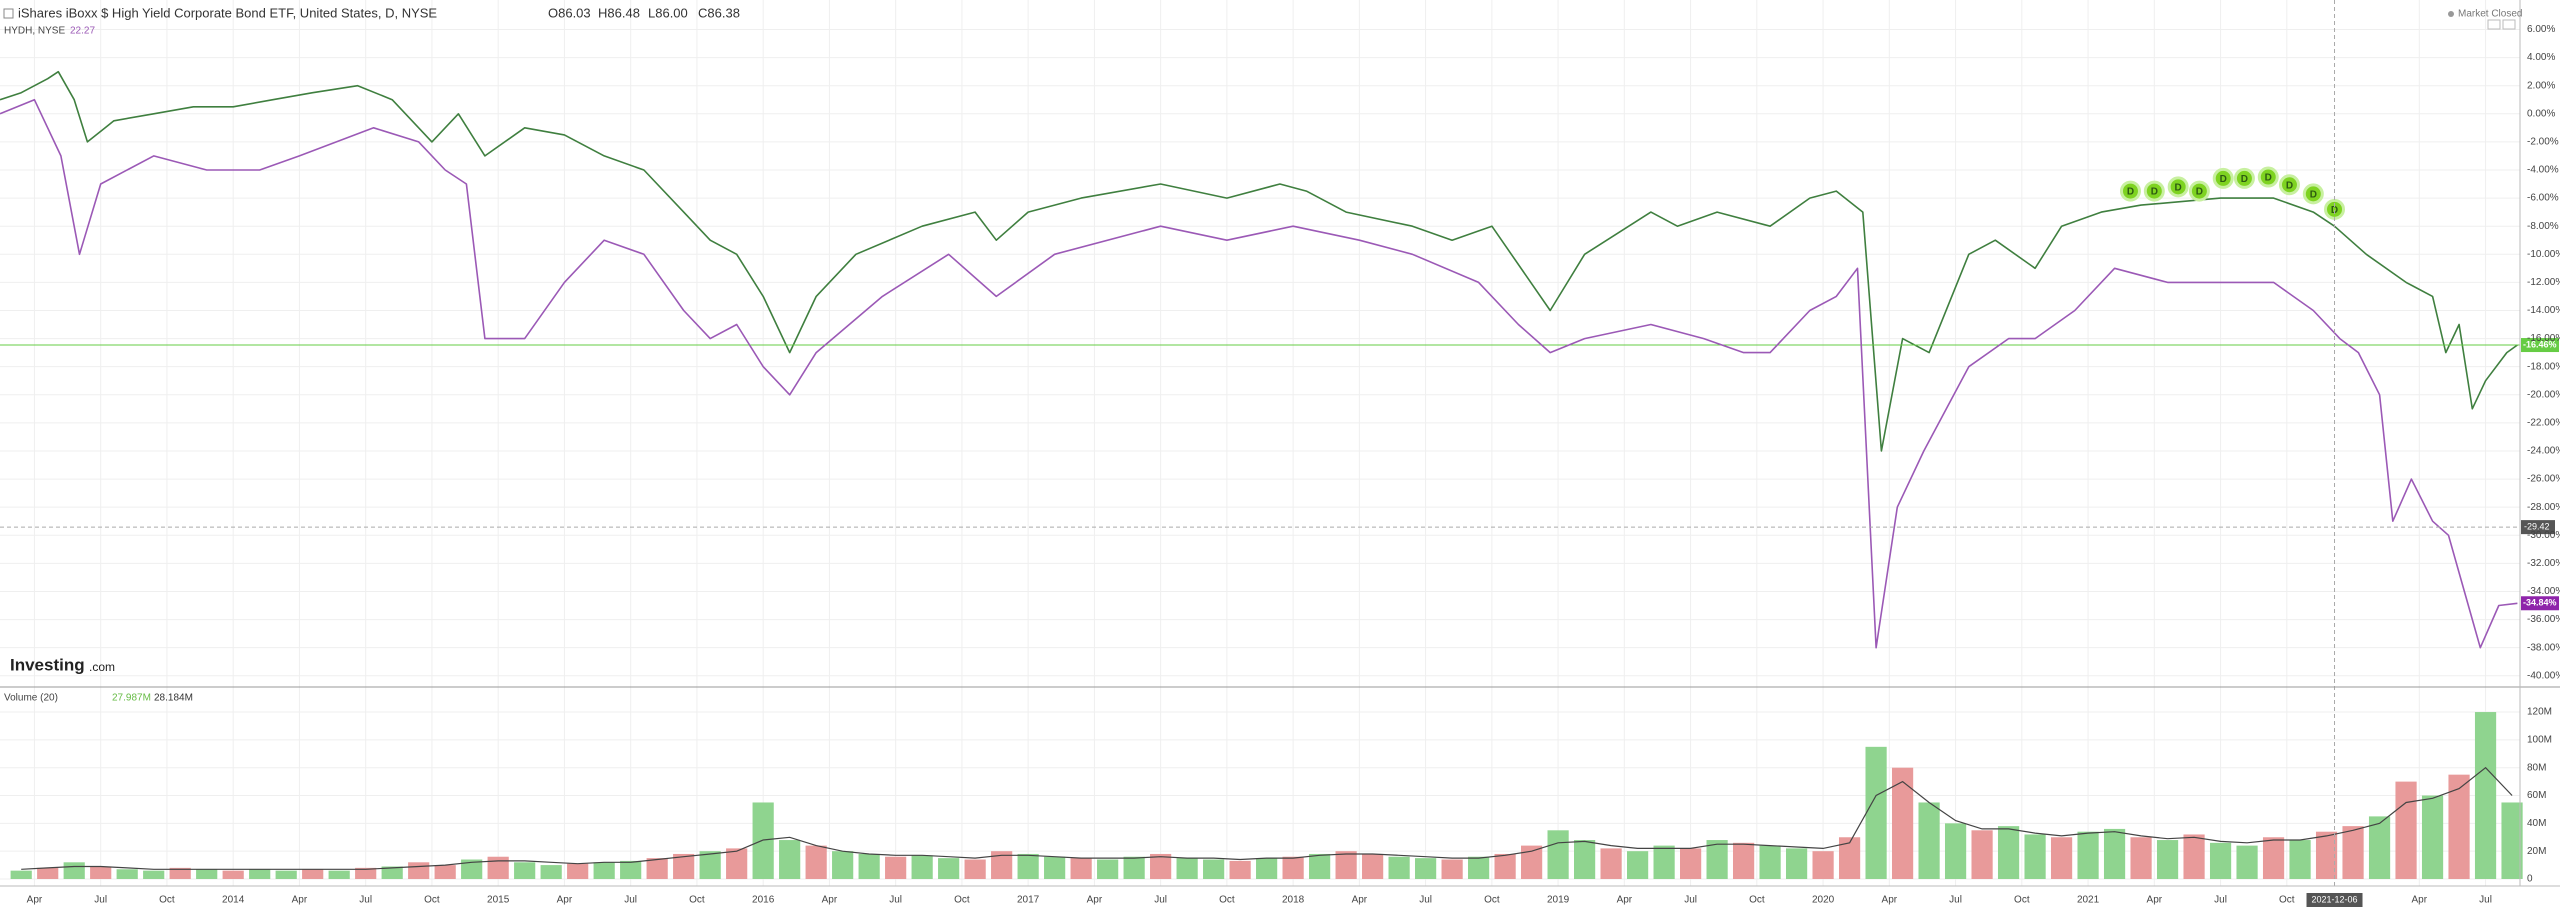  What do you see at coordinates (2543, 310) in the screenshot?
I see `y-tick-label: -14.00%` at bounding box center [2543, 310].